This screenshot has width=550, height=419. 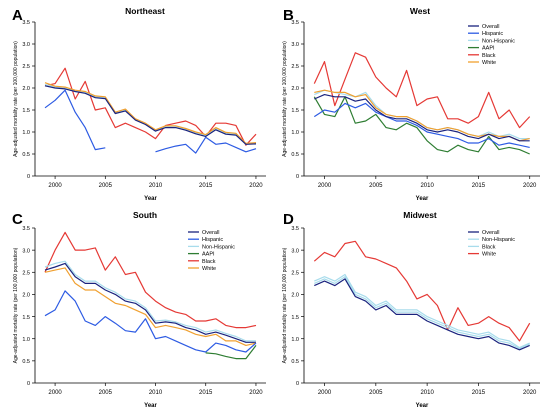 What do you see at coordinates (420, 11) in the screenshot?
I see `panel-title: West` at bounding box center [420, 11].